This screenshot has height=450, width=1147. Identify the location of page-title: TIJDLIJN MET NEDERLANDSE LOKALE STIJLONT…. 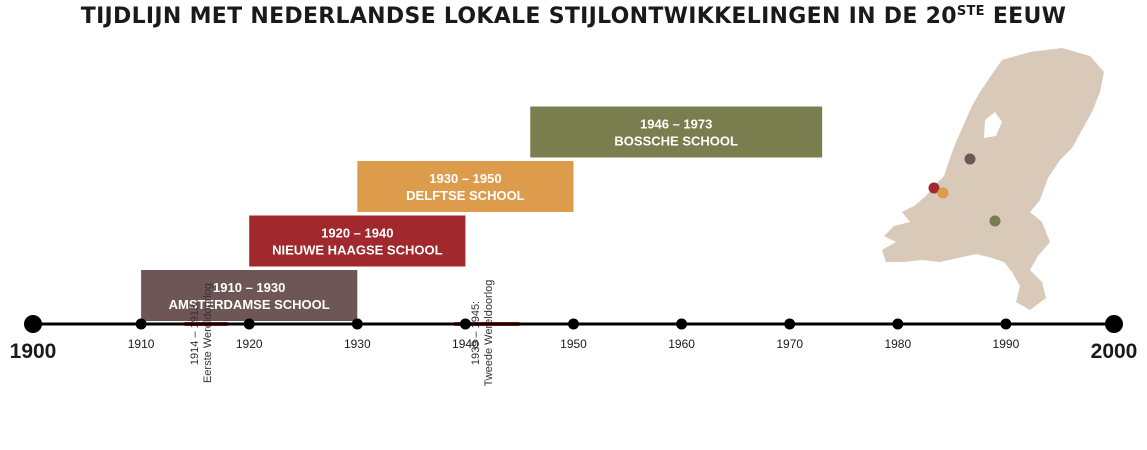
(573, 16).